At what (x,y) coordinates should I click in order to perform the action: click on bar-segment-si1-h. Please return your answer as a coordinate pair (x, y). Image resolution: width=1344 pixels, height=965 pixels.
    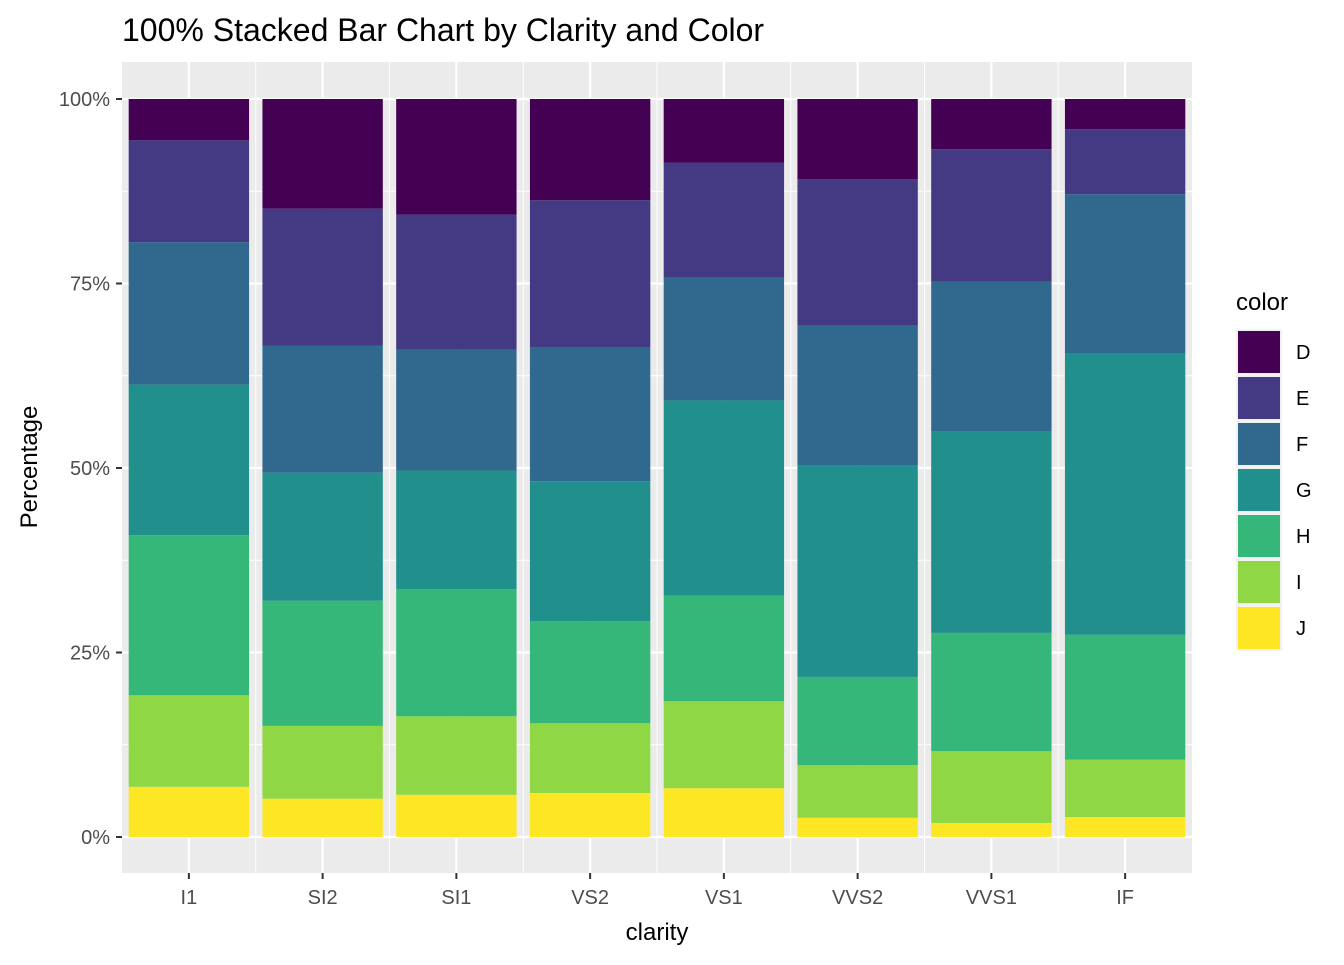
    Looking at the image, I should click on (456, 653).